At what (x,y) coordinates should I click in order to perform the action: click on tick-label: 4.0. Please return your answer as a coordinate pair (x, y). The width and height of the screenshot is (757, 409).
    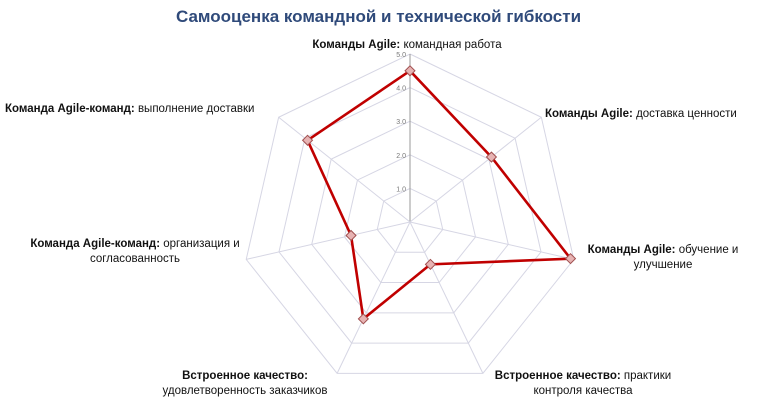
    Looking at the image, I should click on (401, 89).